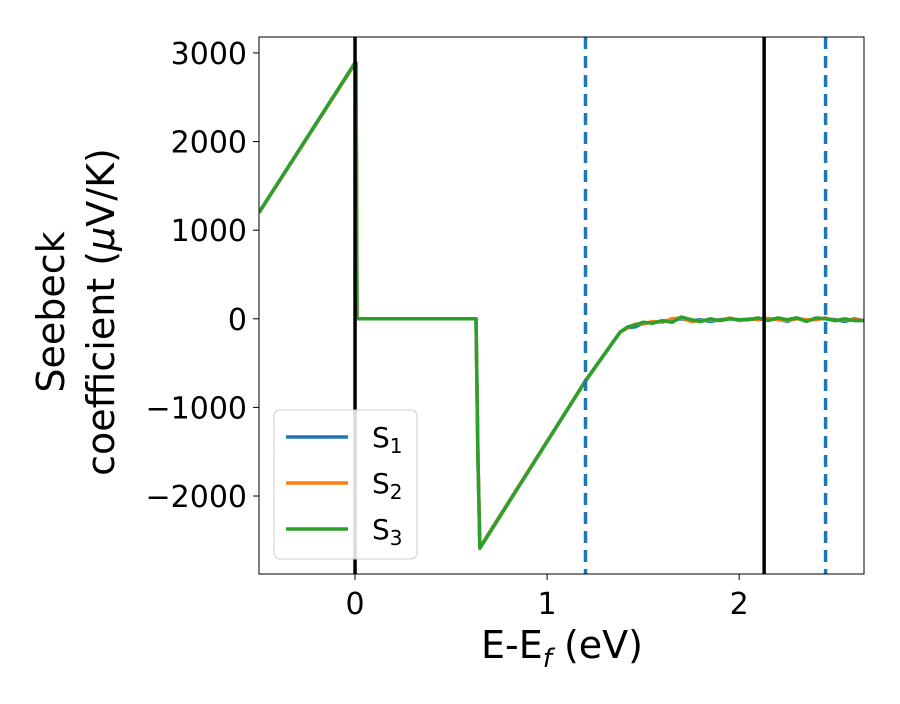  I want to click on legend: S1 S2 S3, so click(345, 484).